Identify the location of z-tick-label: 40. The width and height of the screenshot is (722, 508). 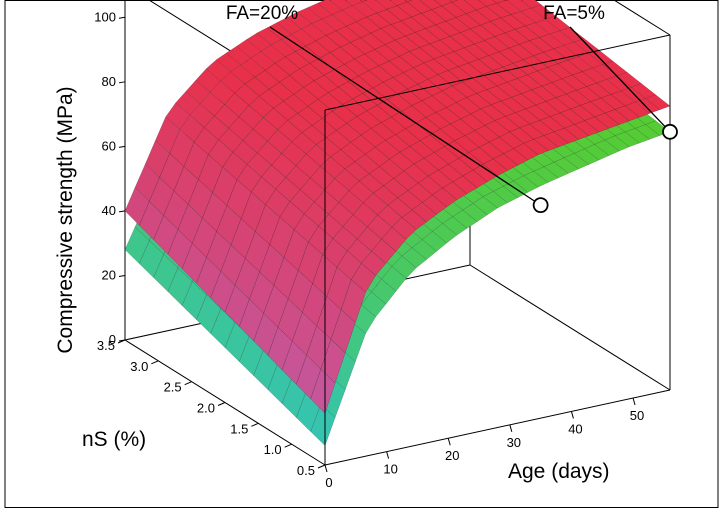
(109, 210).